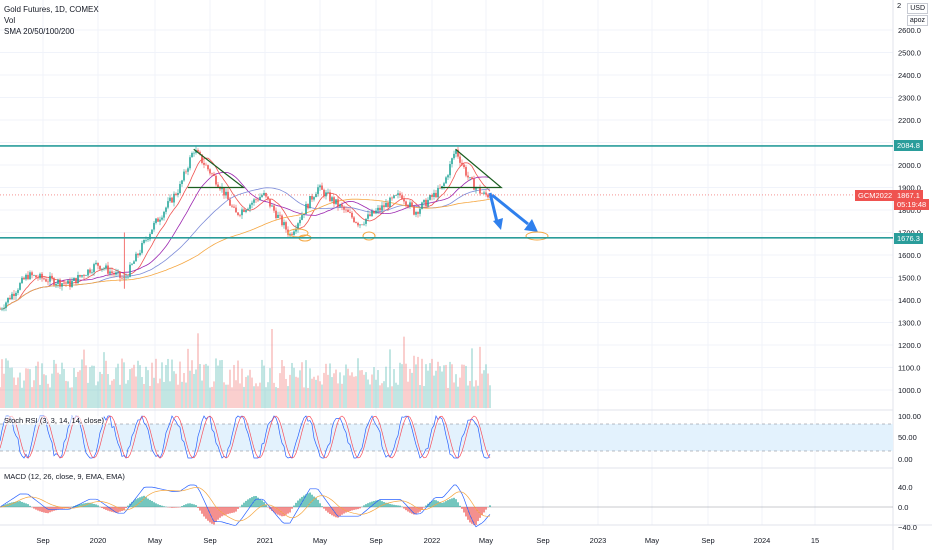  I want to click on symbol-title: Gold Futures, 1D, COMEX, so click(51, 9).